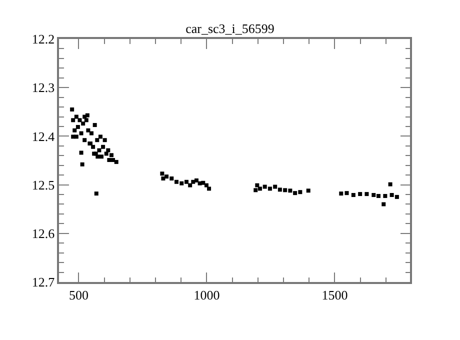  What do you see at coordinates (230, 28) in the screenshot?
I see `chart-title: car_sc3_i_56599` at bounding box center [230, 28].